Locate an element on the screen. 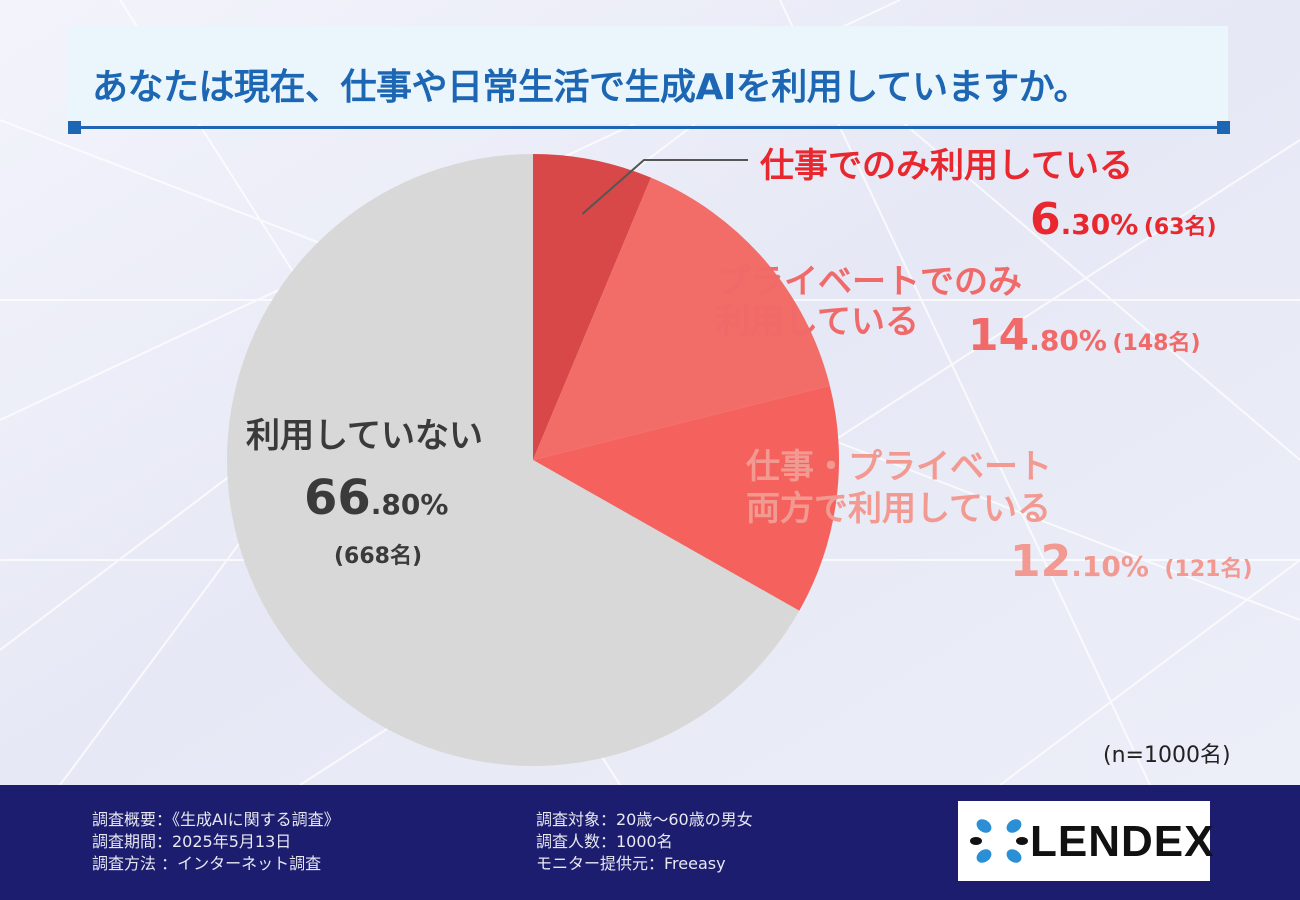 Image resolution: width=1300 pixels, height=900 pixels. value-not-using: 66.80% is located at coordinates (376, 498).